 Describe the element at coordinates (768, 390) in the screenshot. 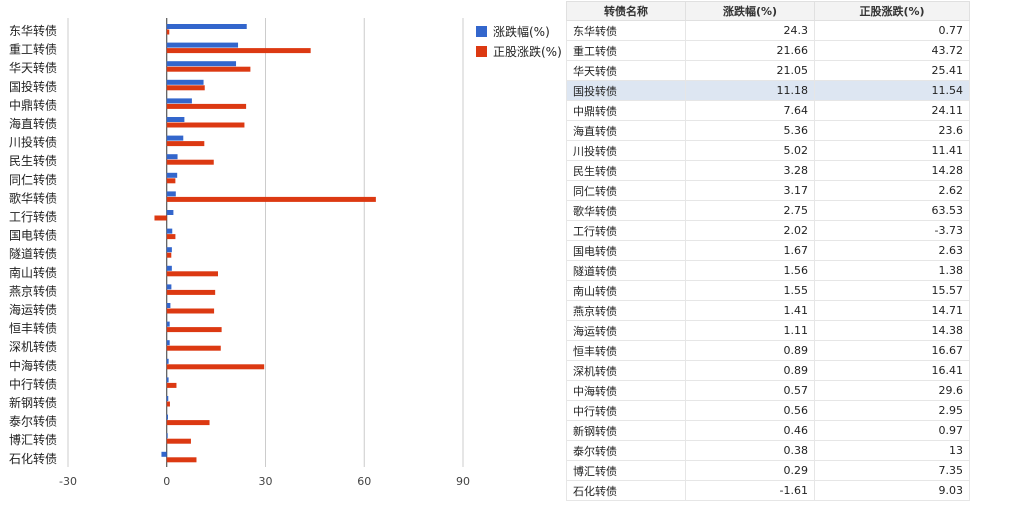

I see `table-row: 中海转债 0.57 29.6` at that location.